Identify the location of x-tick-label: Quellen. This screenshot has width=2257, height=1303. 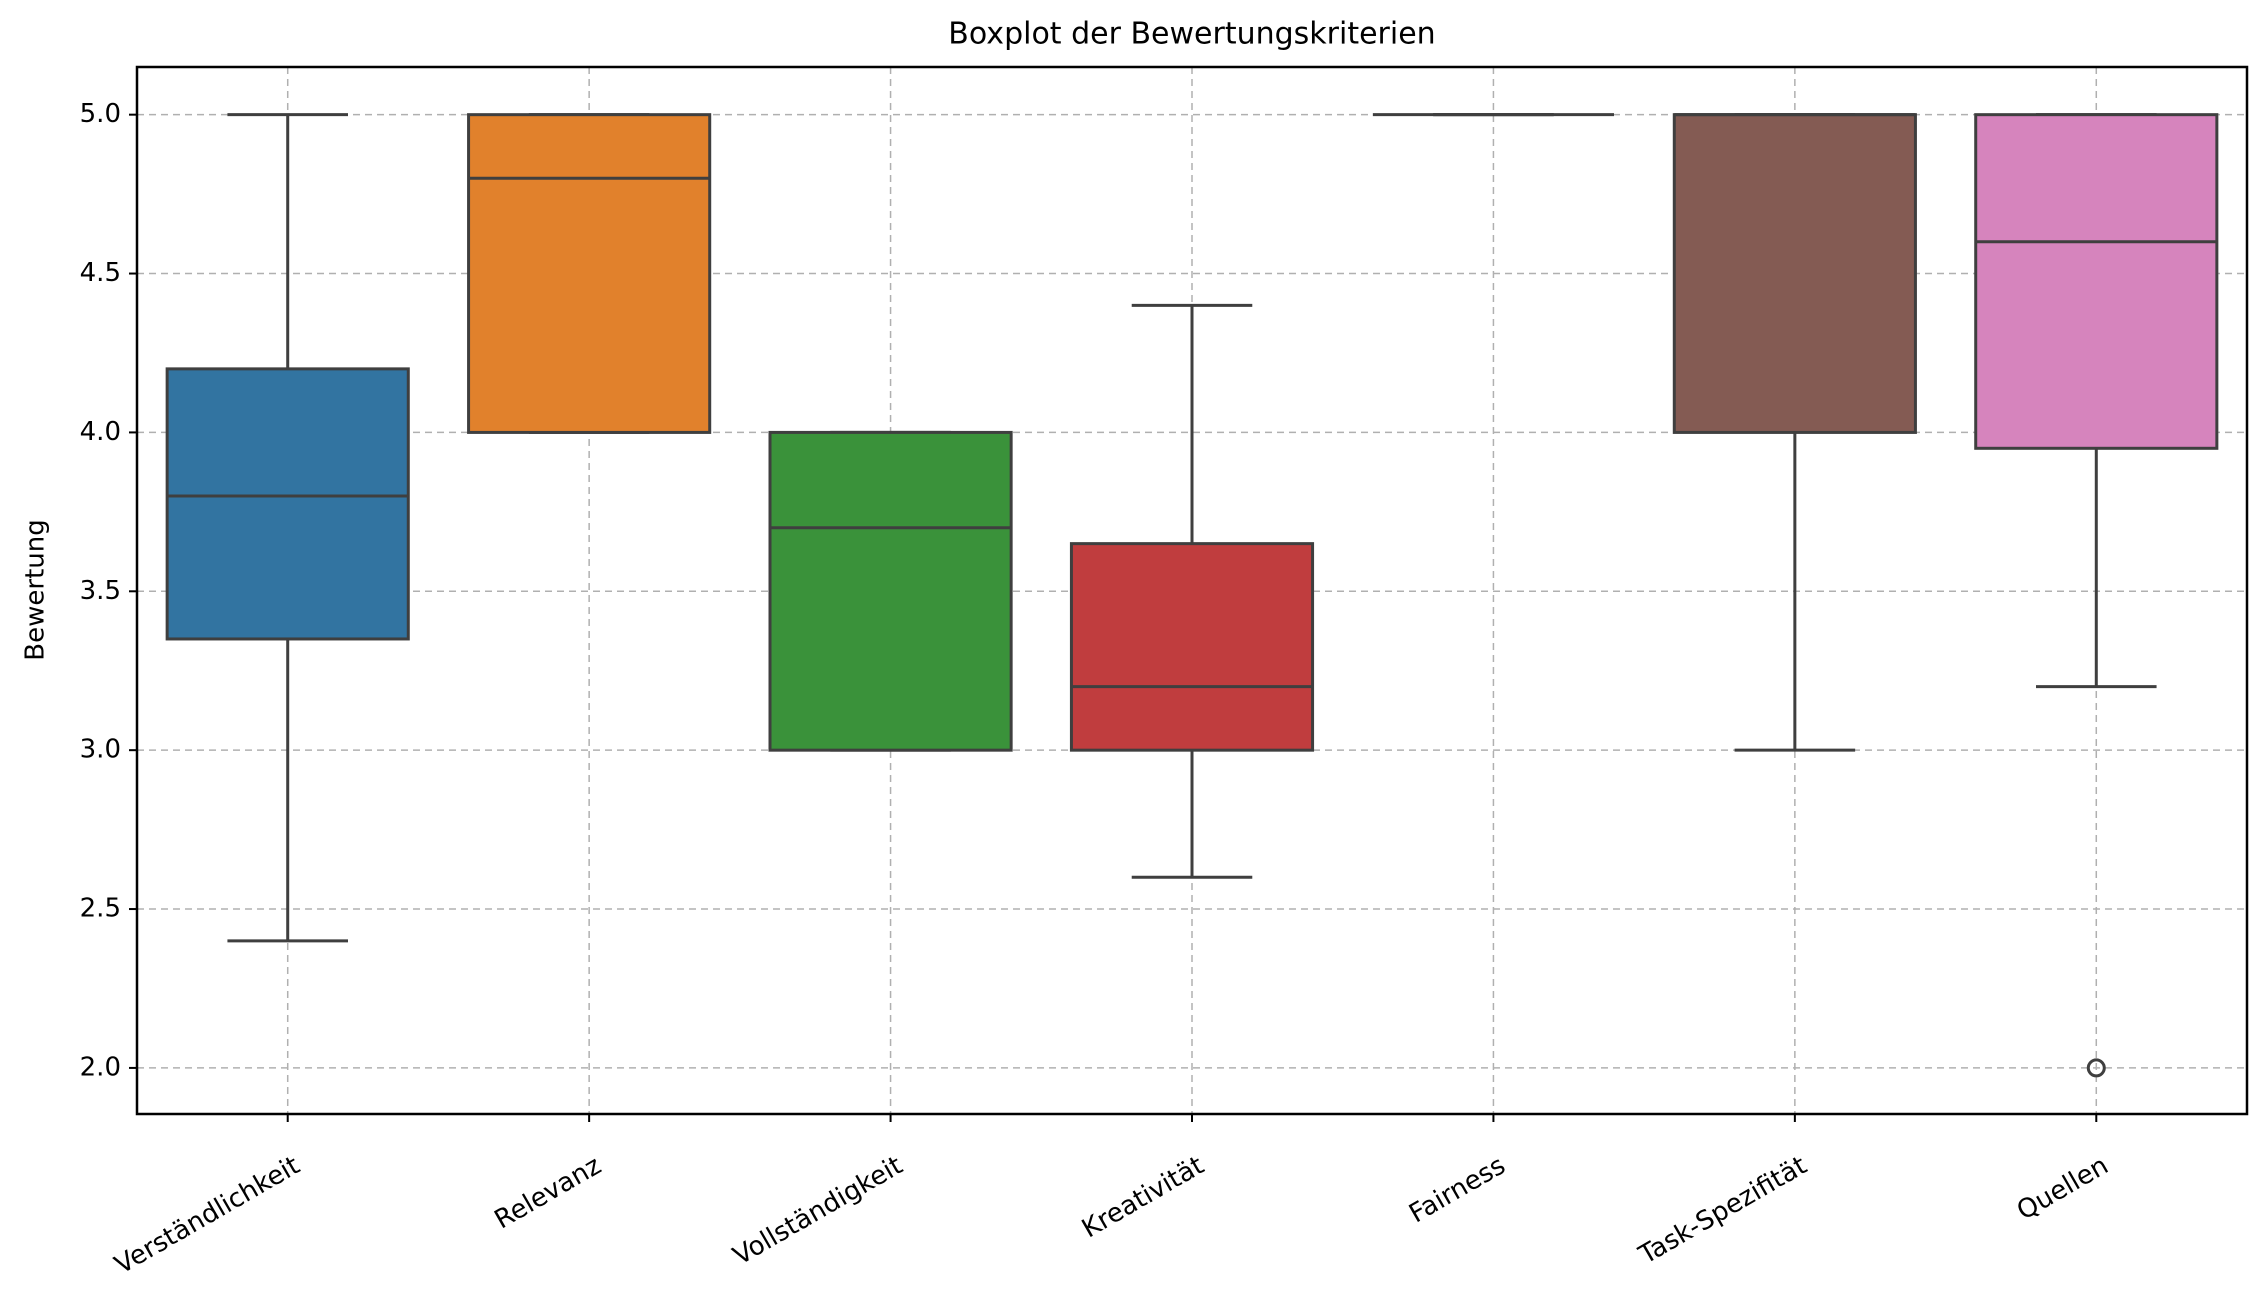
(2062, 1189).